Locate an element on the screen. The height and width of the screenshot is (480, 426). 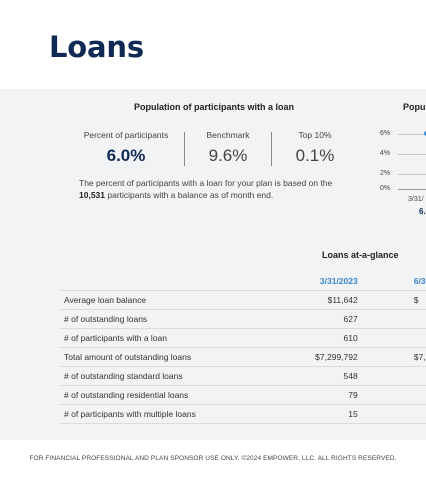
population-trend-title: Popu is located at coordinates (414, 107).